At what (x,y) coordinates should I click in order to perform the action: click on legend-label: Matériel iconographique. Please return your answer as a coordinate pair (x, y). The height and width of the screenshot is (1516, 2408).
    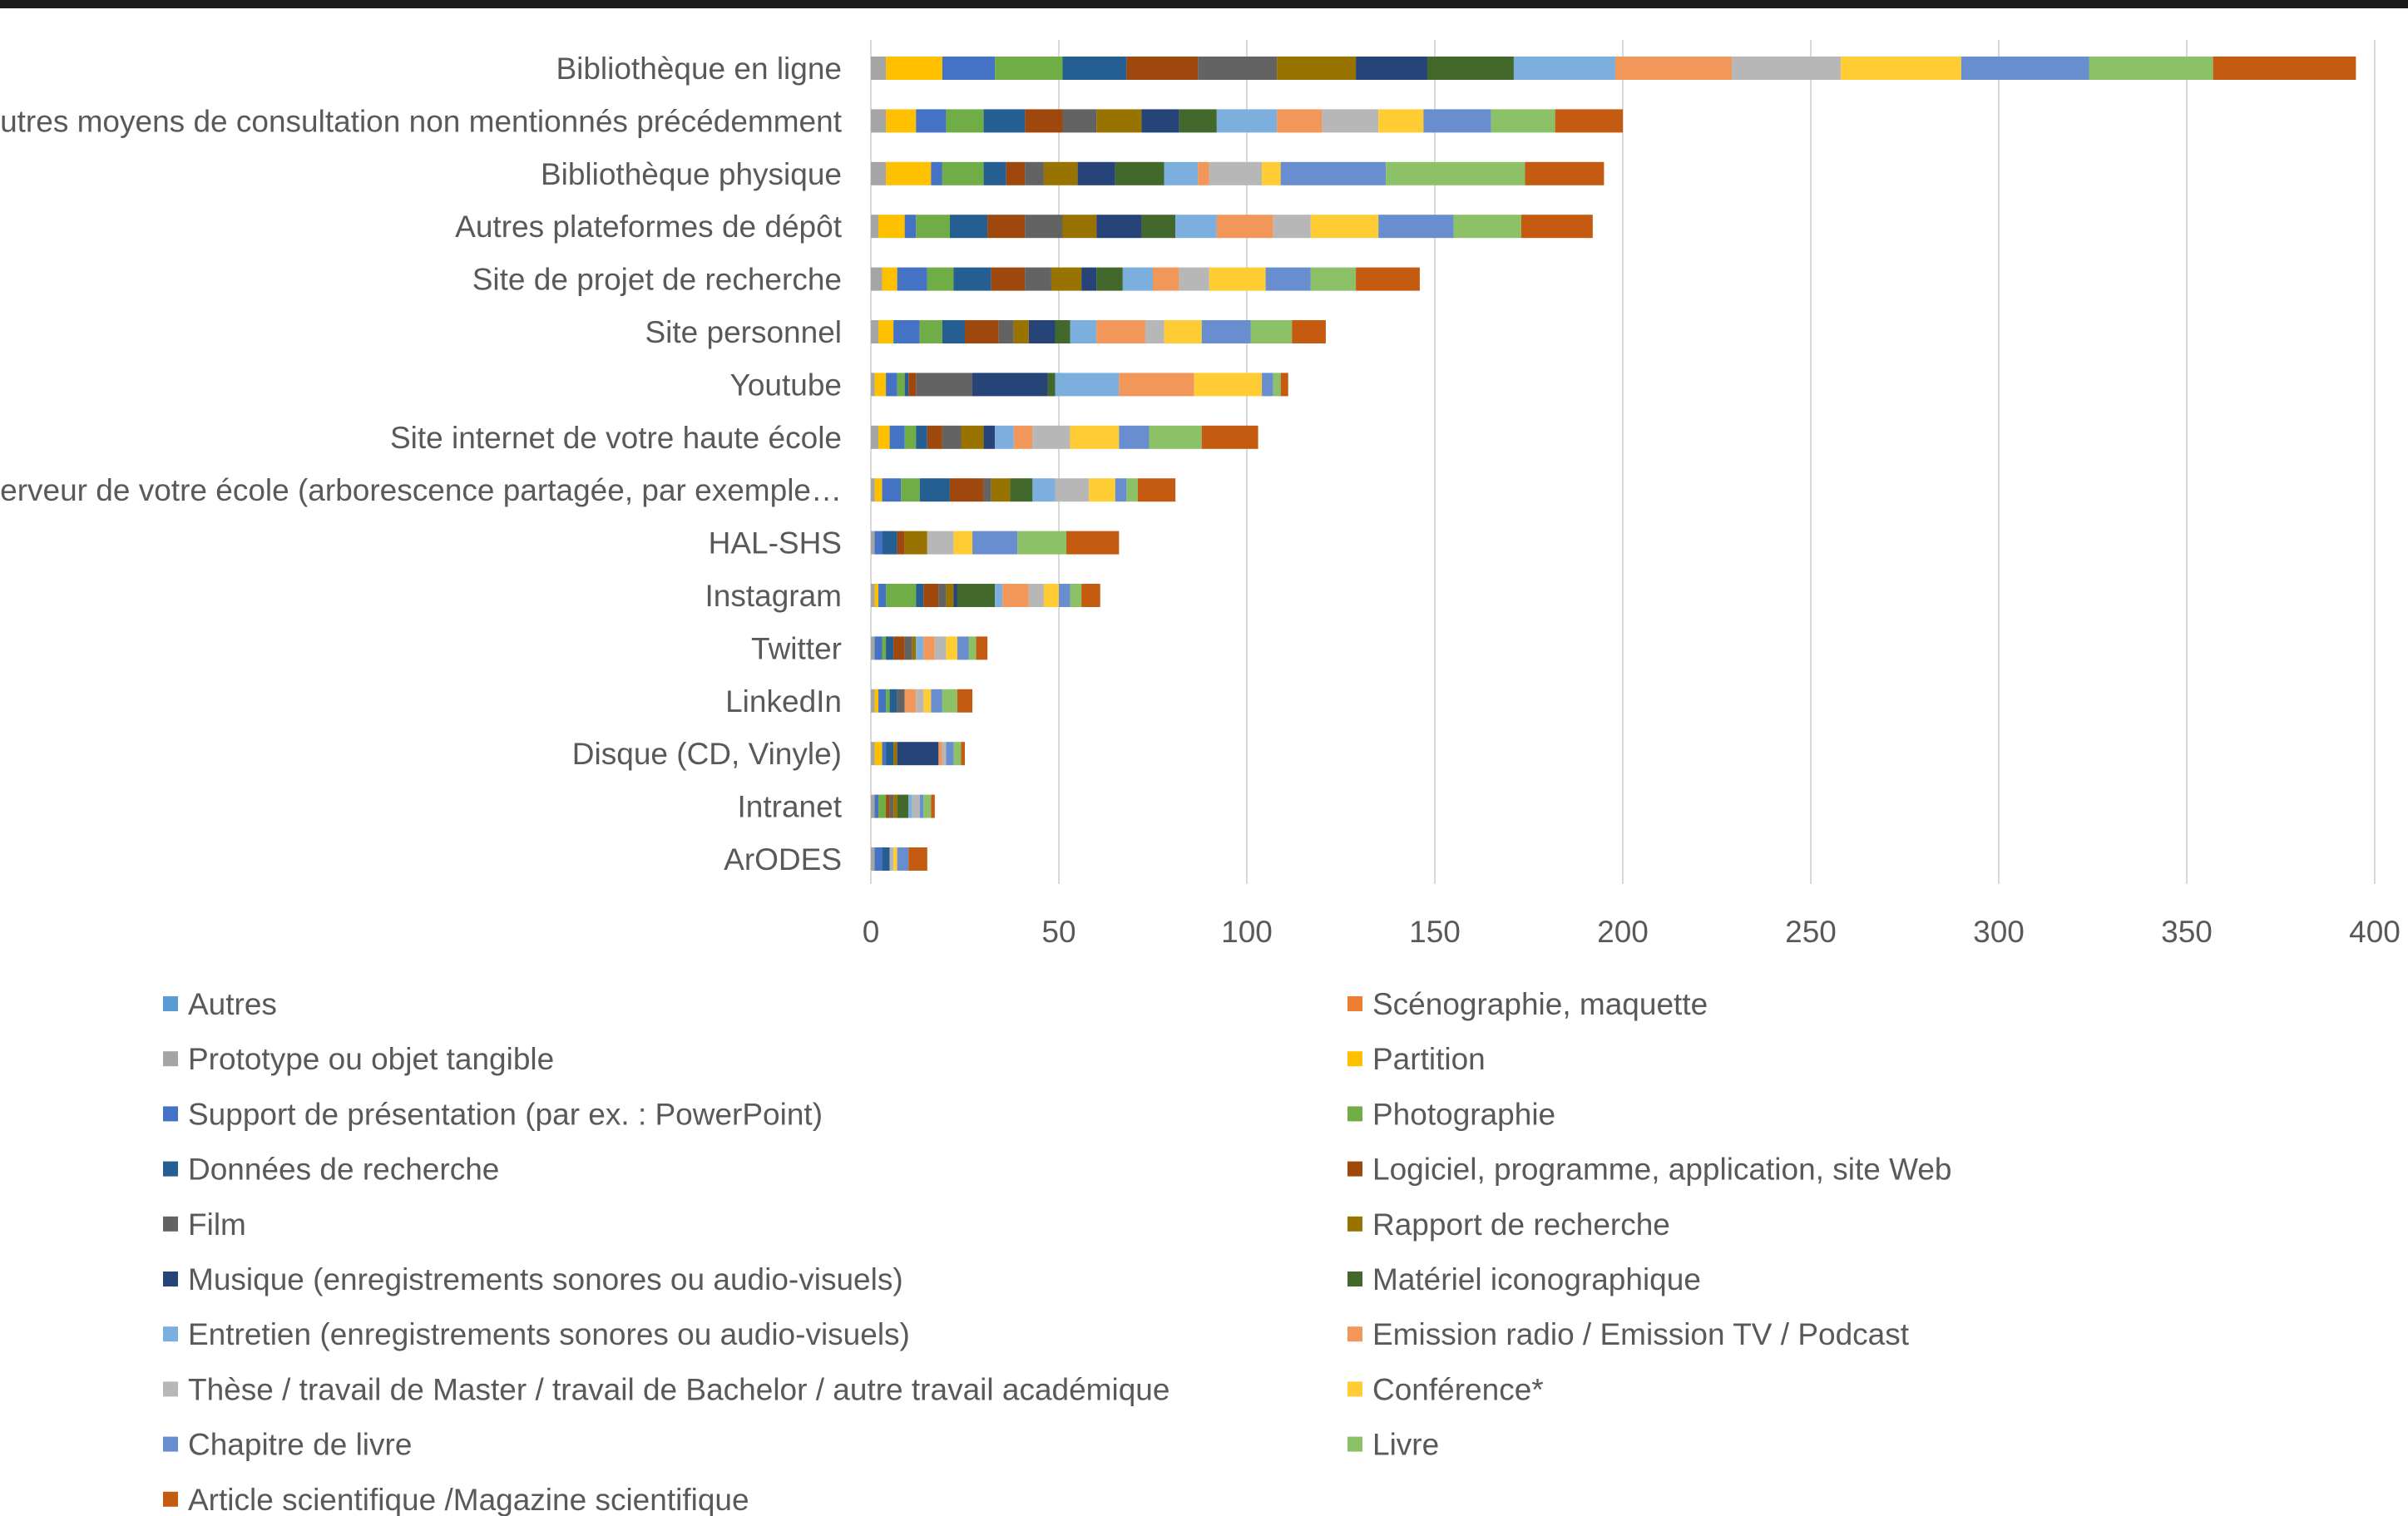
    Looking at the image, I should click on (1536, 1279).